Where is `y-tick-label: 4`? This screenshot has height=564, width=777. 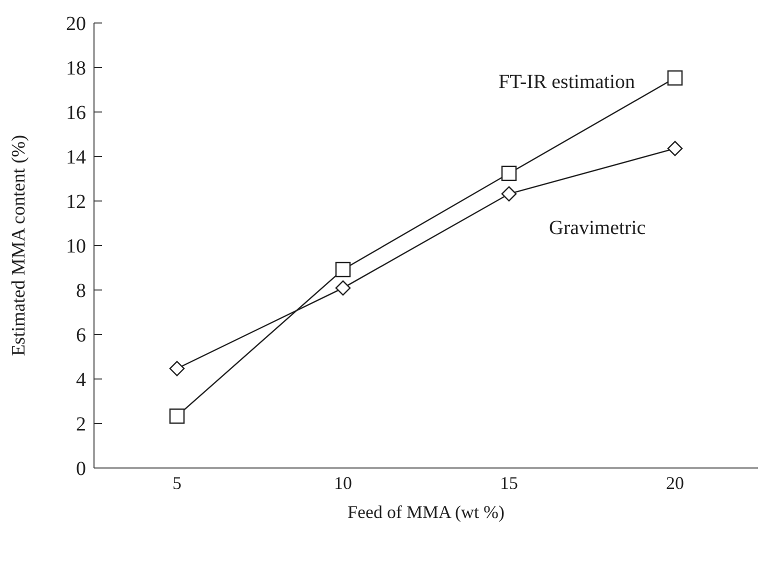
y-tick-label: 4 is located at coordinates (81, 380).